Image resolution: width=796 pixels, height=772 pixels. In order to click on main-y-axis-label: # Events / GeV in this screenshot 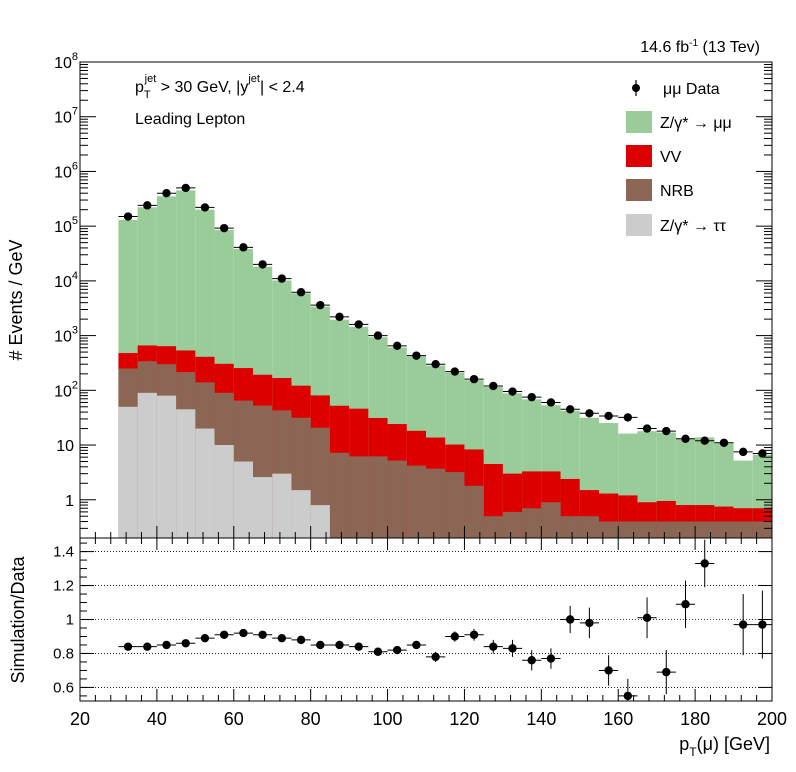, I will do `click(16, 299)`.